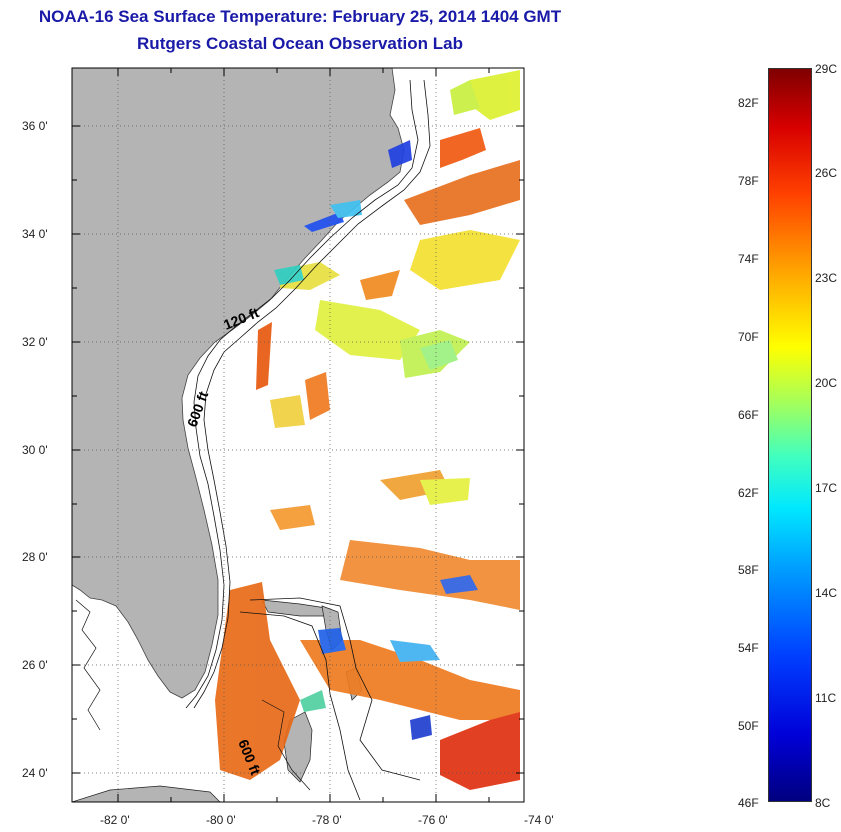 This screenshot has height=832, width=841. Describe the element at coordinates (826, 173) in the screenshot. I see `colorbar-c-label: 26C` at that location.